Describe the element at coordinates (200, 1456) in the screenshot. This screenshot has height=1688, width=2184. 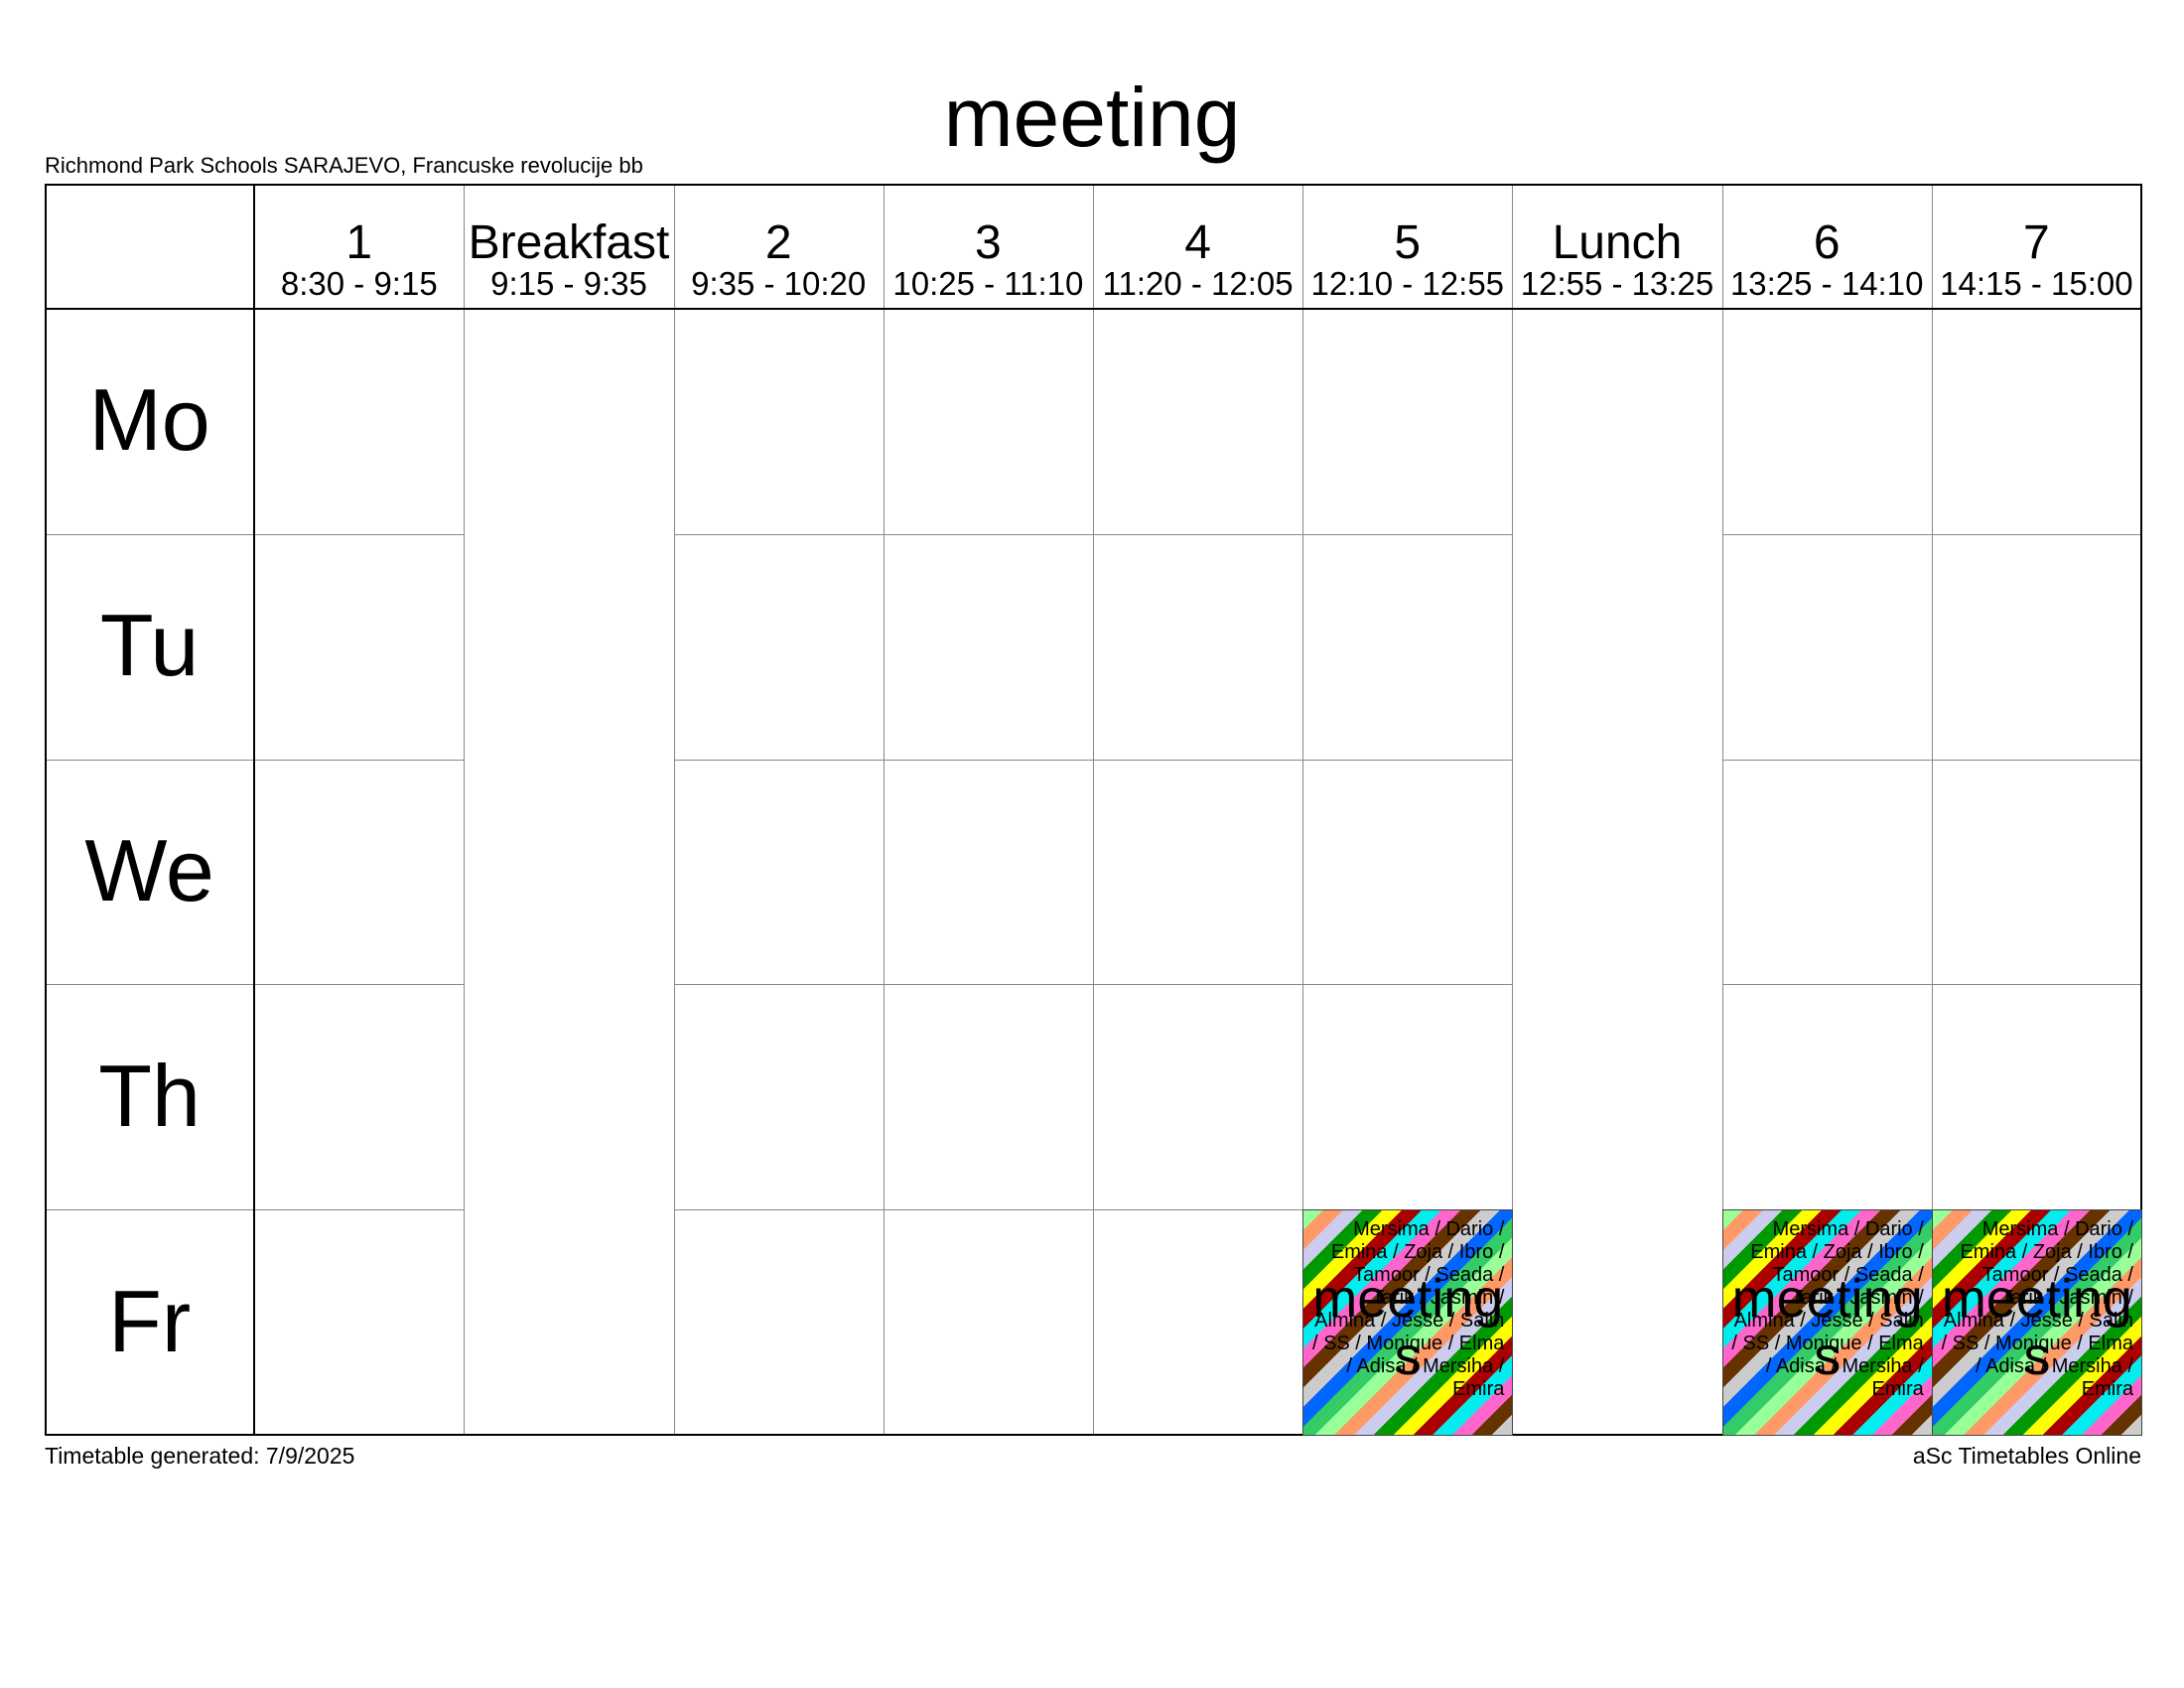
I see `footer-generated: Timetable generated: 7/9/2025` at that location.